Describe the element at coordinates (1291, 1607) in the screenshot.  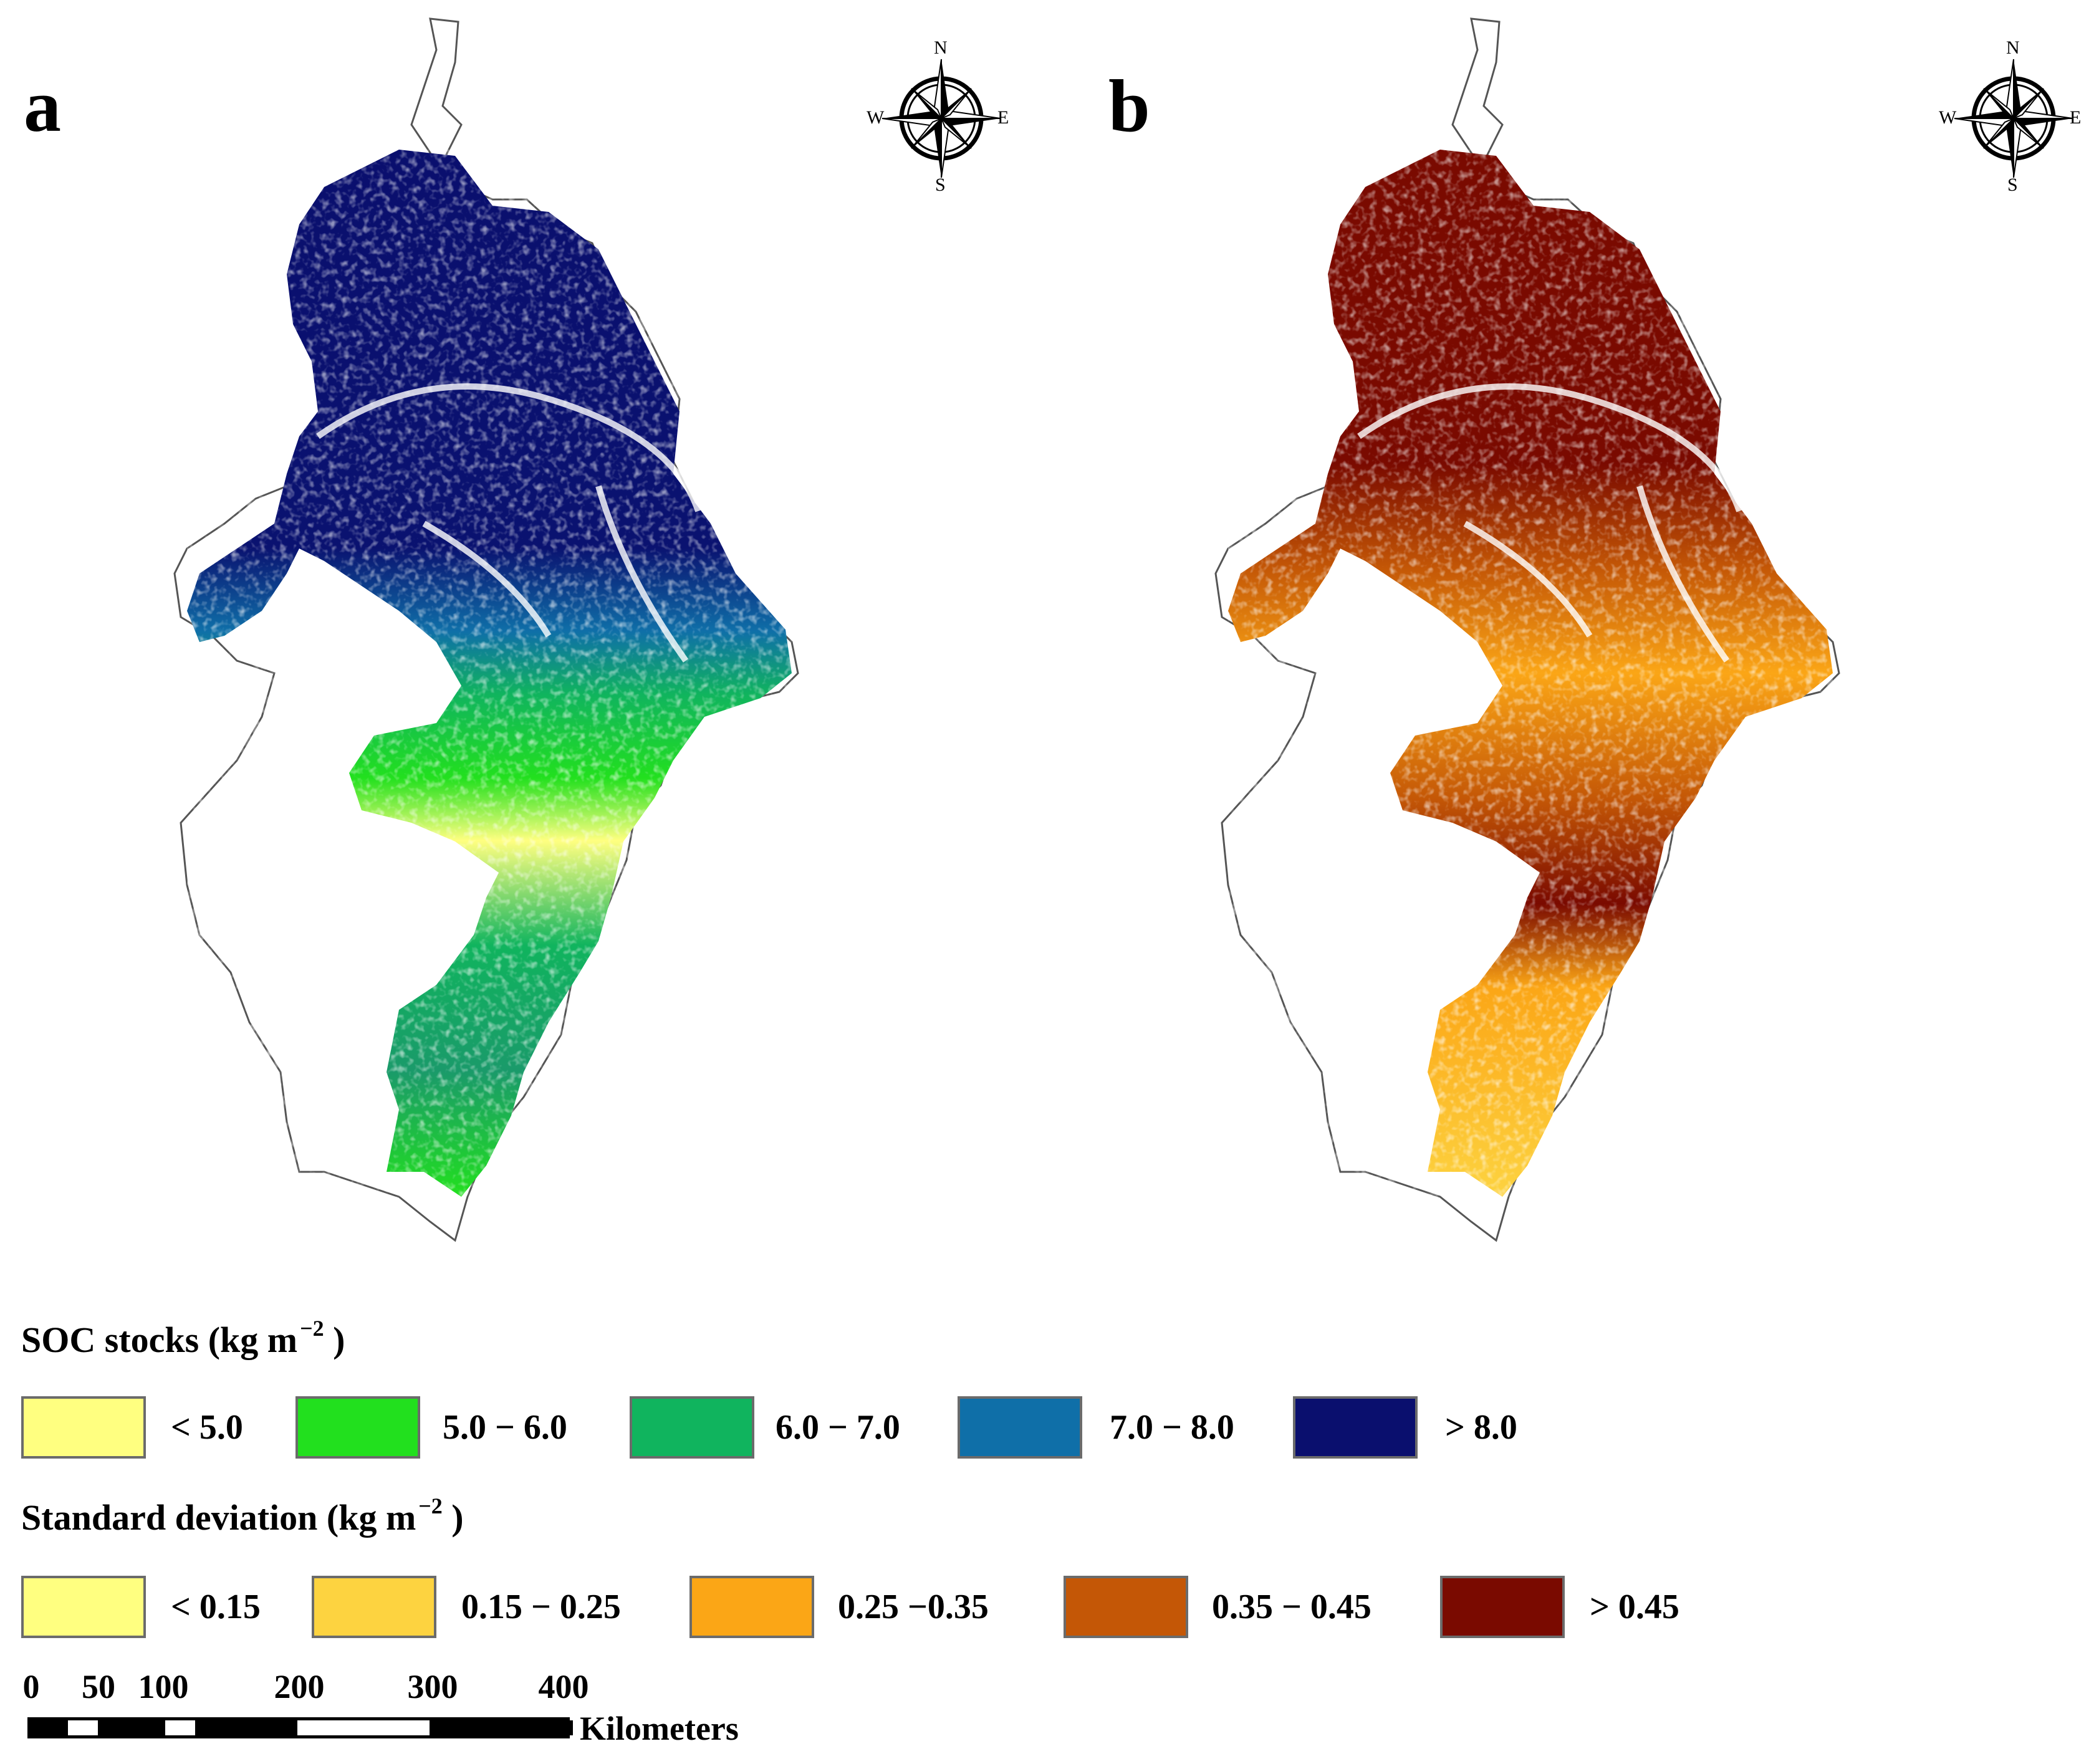
I see `legend-label: 0.35 − 0.45` at that location.